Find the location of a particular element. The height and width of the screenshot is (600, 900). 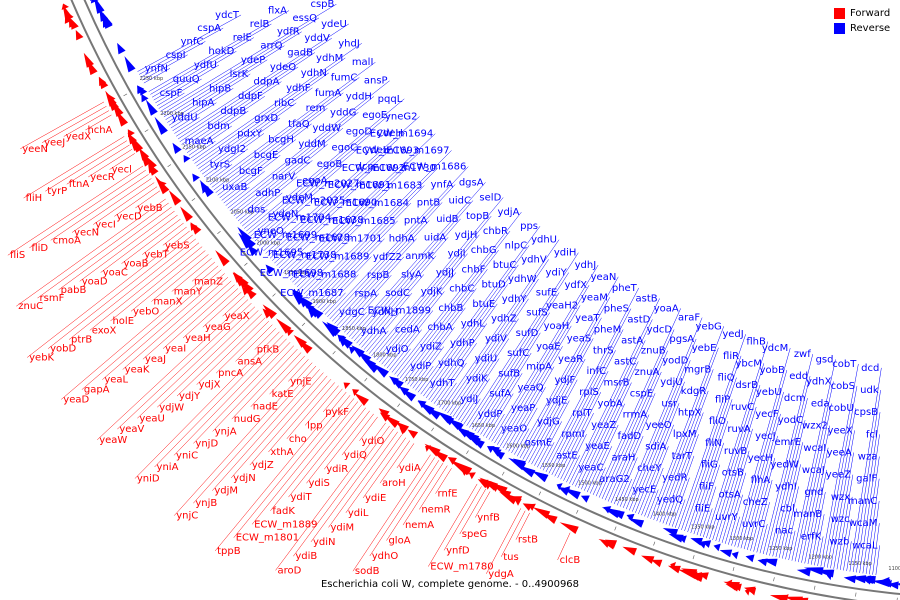

gene-label-reverse: ydhP is located at coordinates (462, 343).